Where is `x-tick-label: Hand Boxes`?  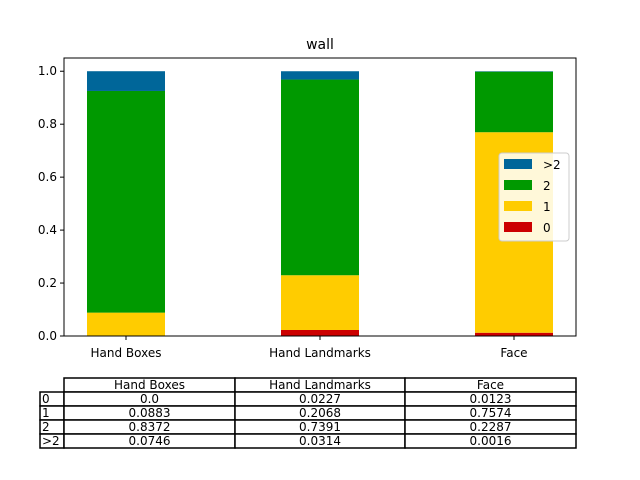
x-tick-label: Hand Boxes is located at coordinates (126, 353).